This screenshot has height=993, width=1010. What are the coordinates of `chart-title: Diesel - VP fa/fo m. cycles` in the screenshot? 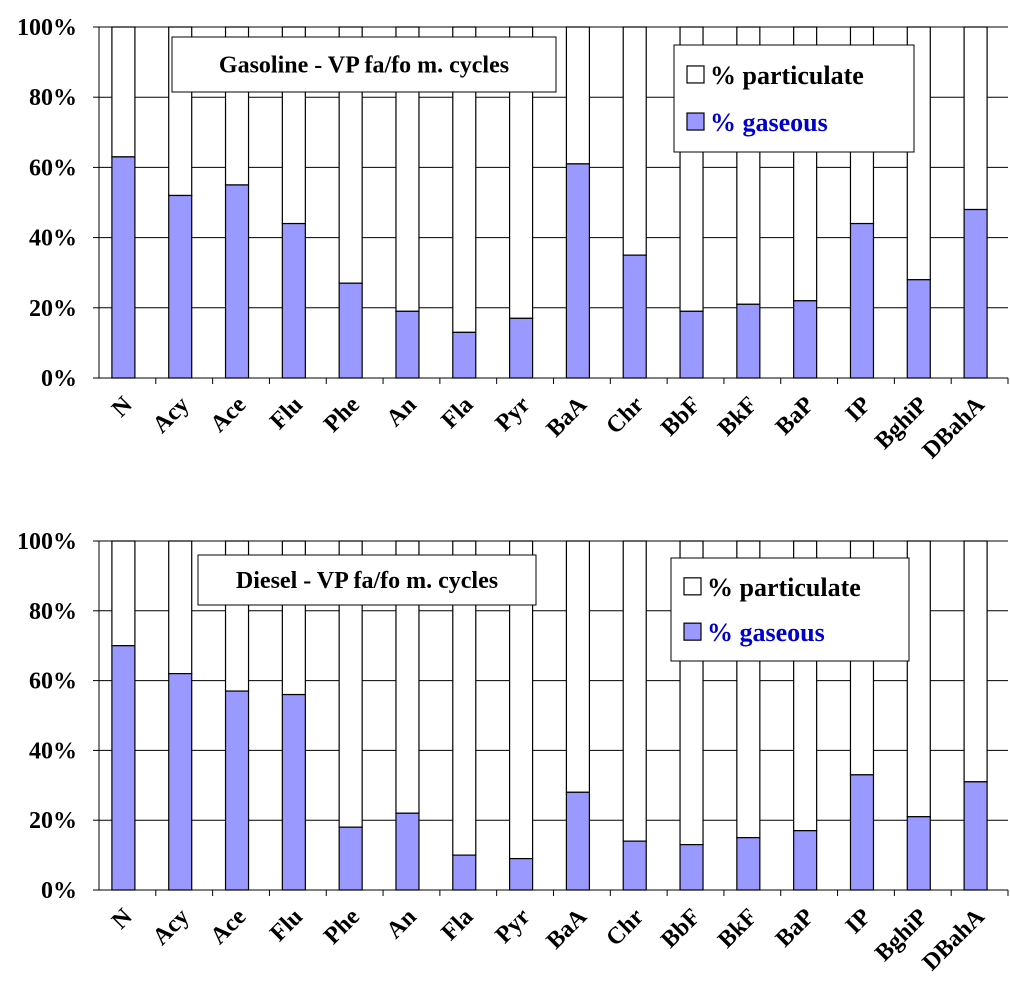 It's located at (367, 581).